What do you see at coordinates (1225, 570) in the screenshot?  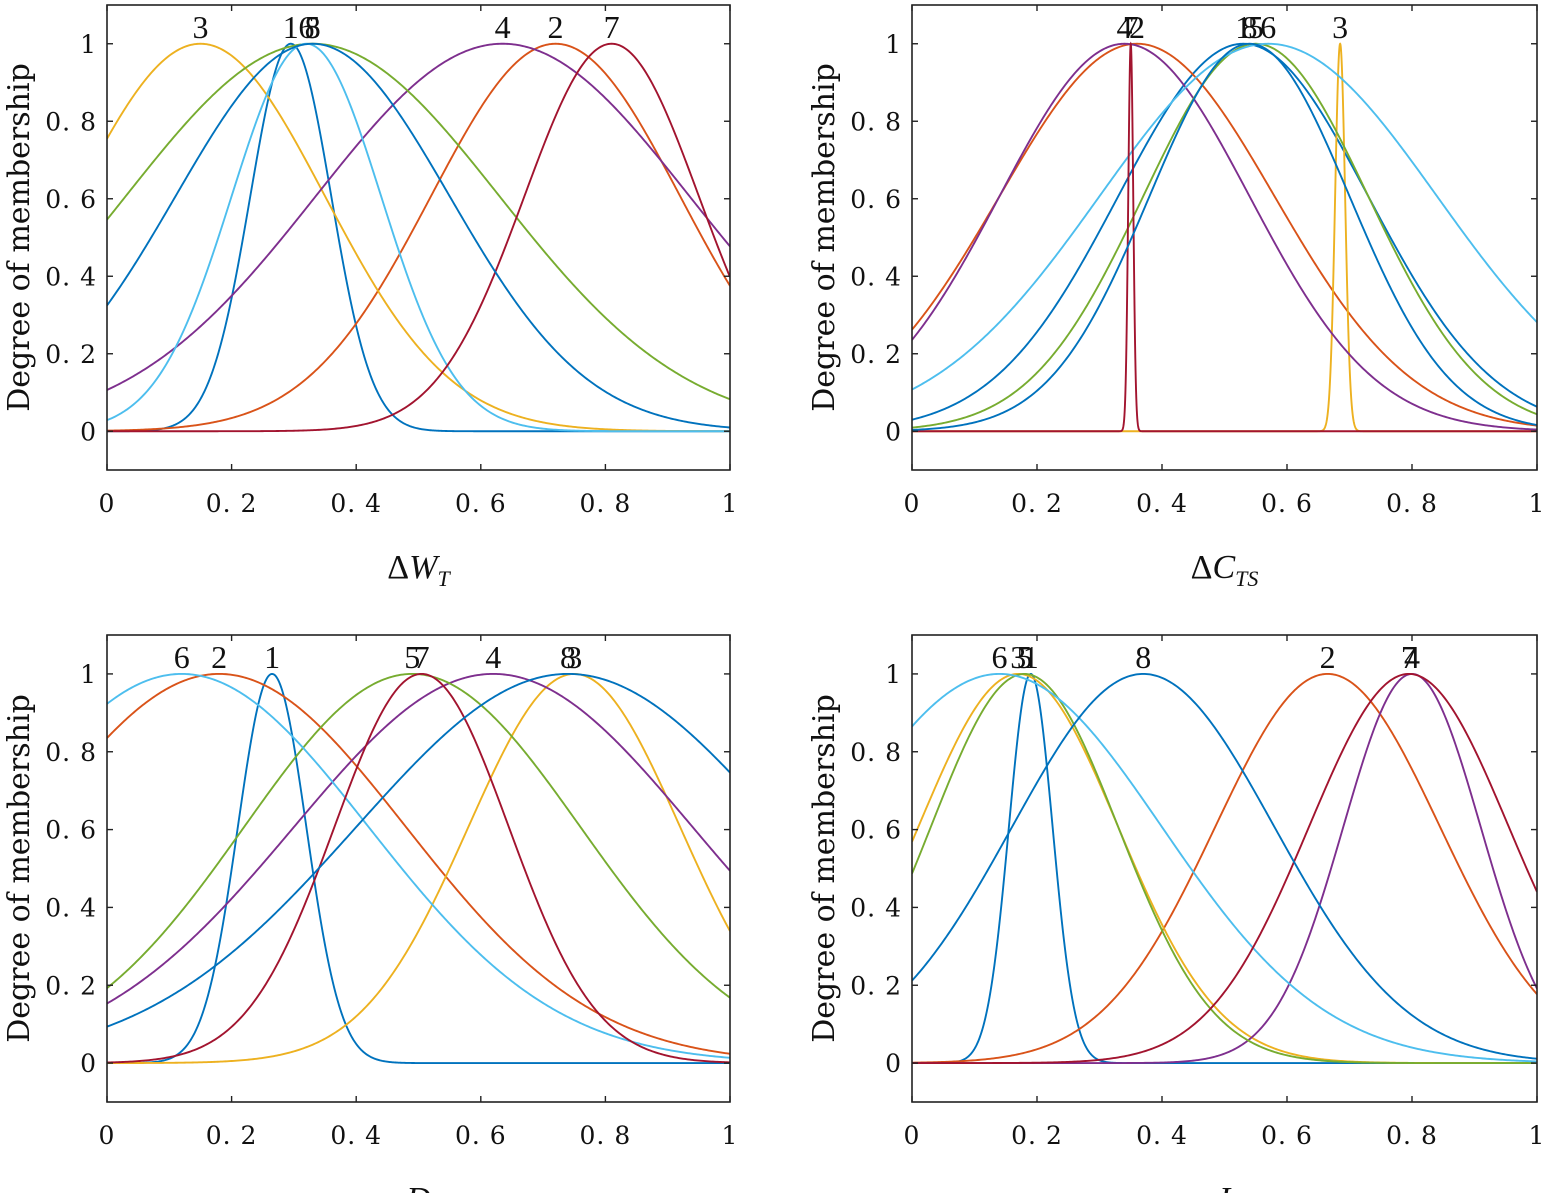 I see `x-axis-label: ΔCTS` at bounding box center [1225, 570].